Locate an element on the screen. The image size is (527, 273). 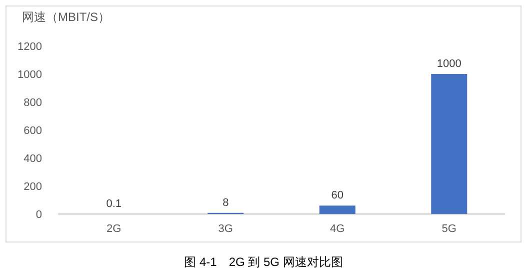
y-tick-label: 400 is located at coordinates (33, 159).